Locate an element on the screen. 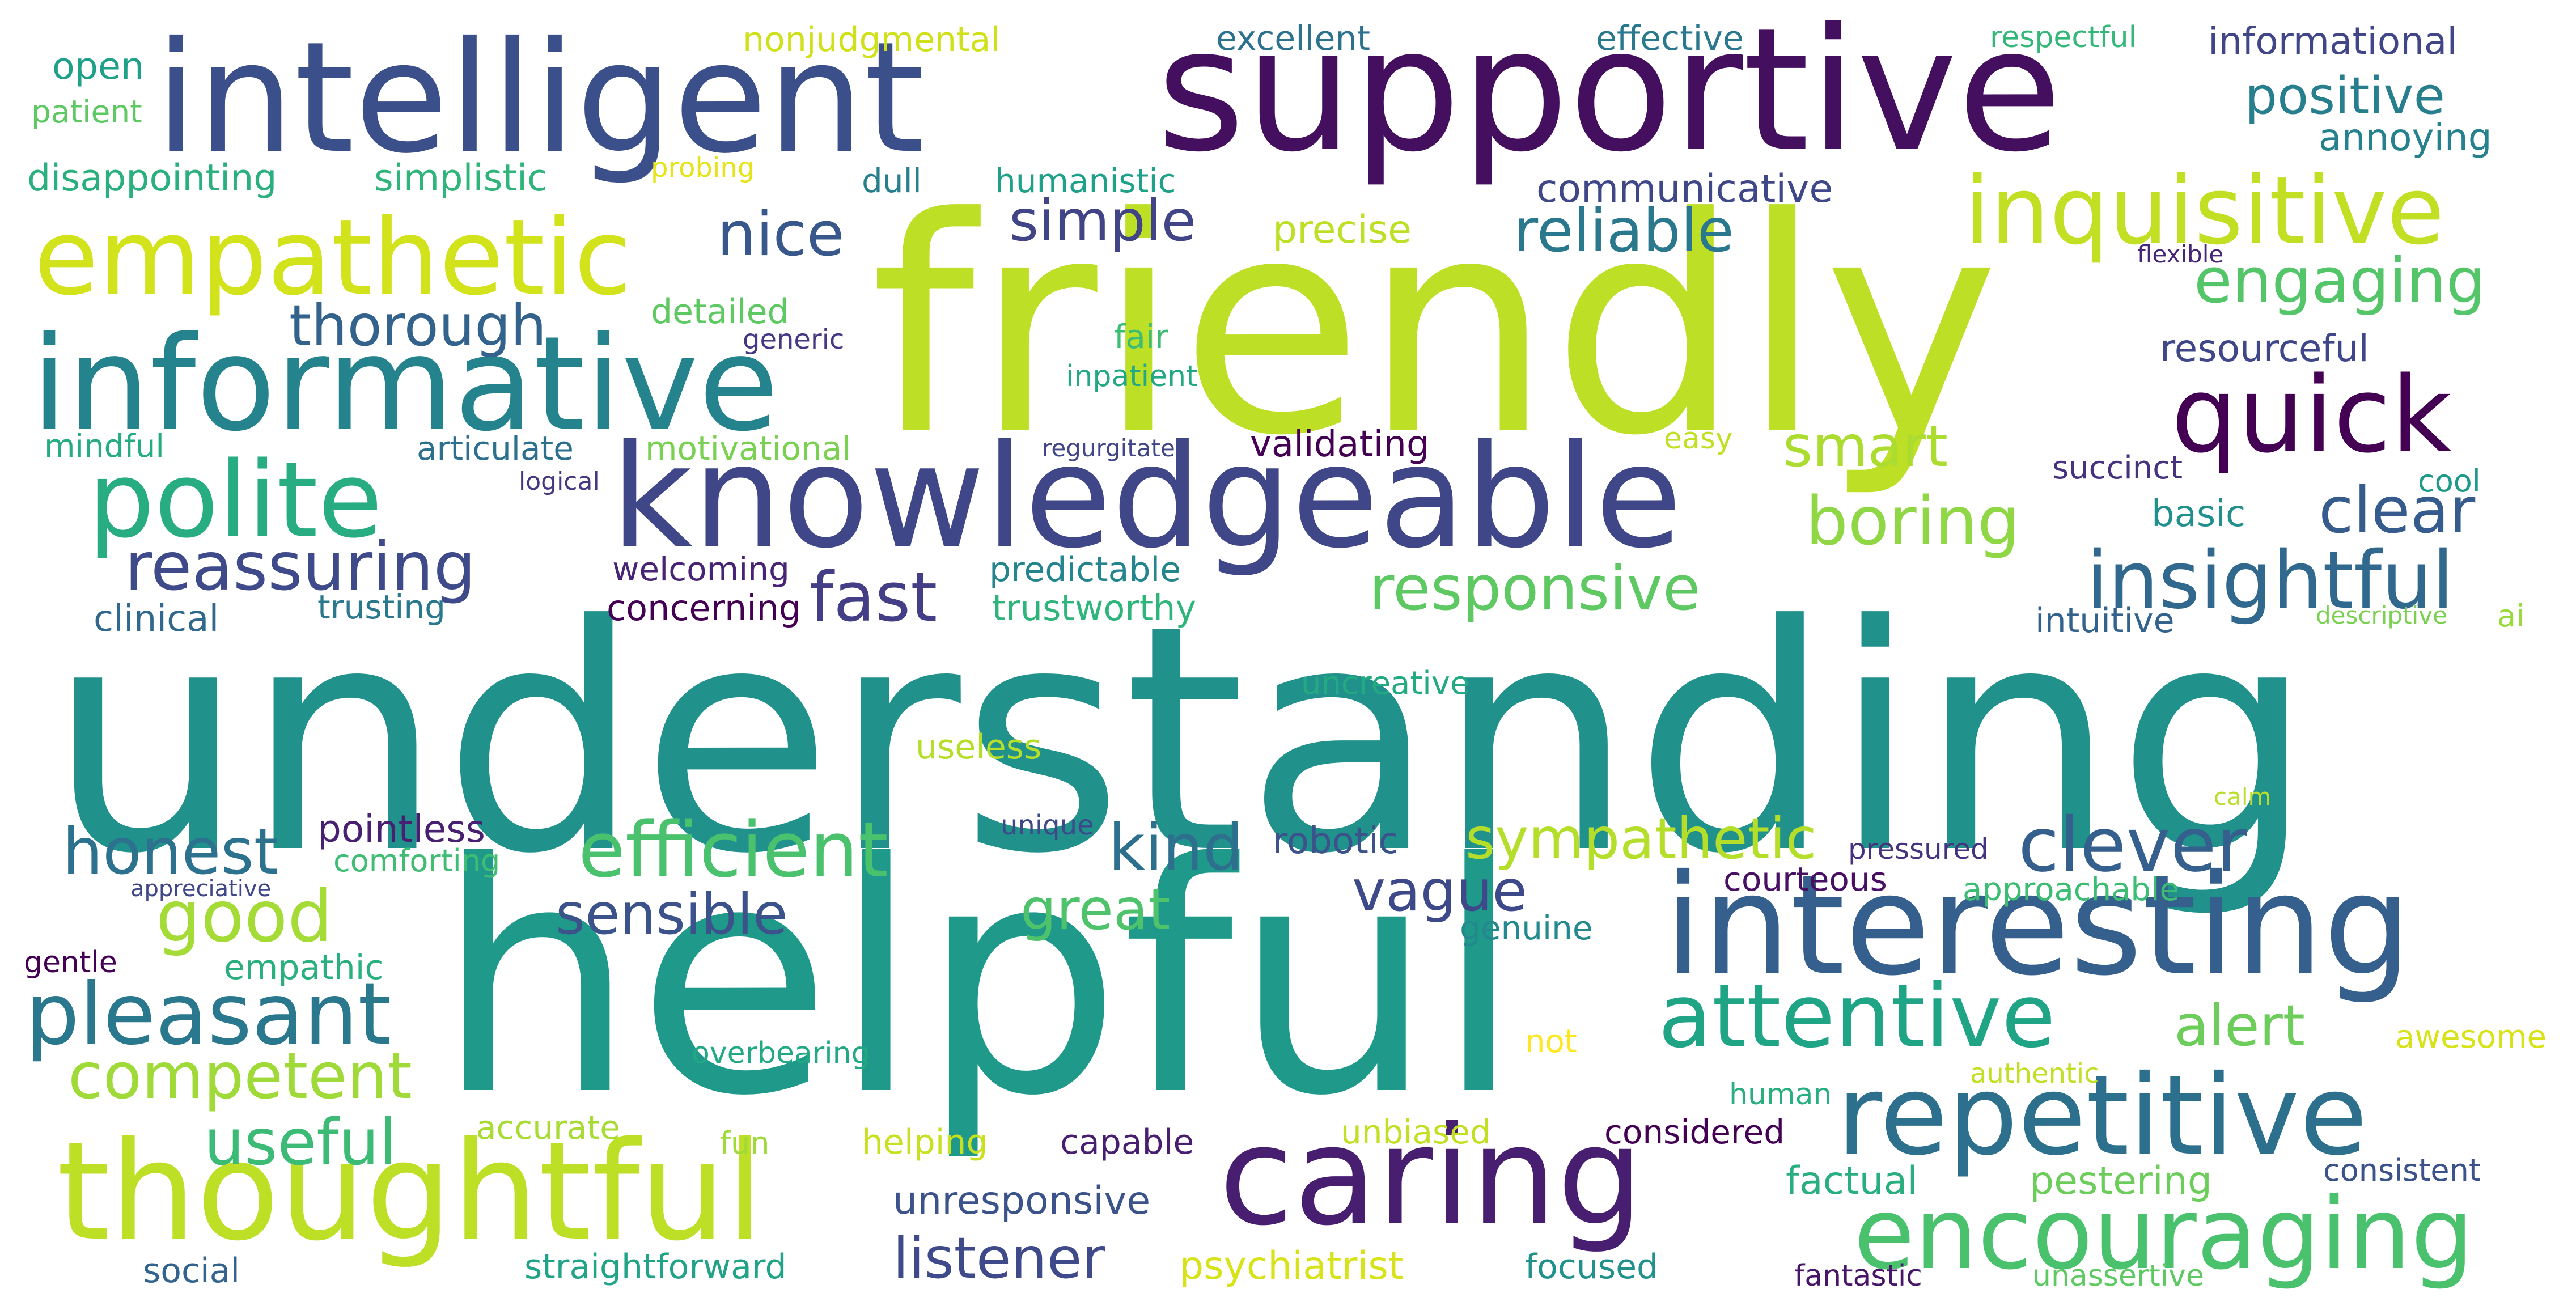 This screenshot has width=2576, height=1310. word-simplistic: simplistic is located at coordinates (461, 178).